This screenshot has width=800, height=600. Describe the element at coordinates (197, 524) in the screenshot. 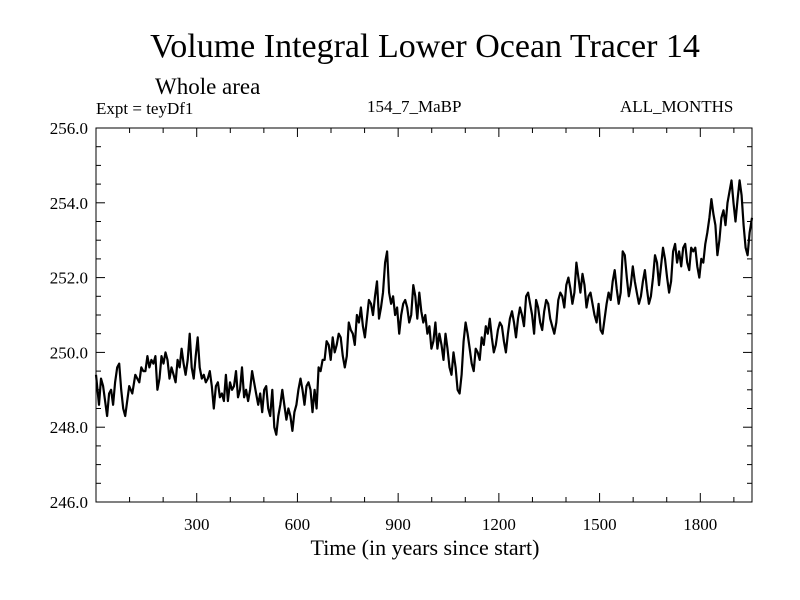

I see `x-tick-label: 300` at that location.